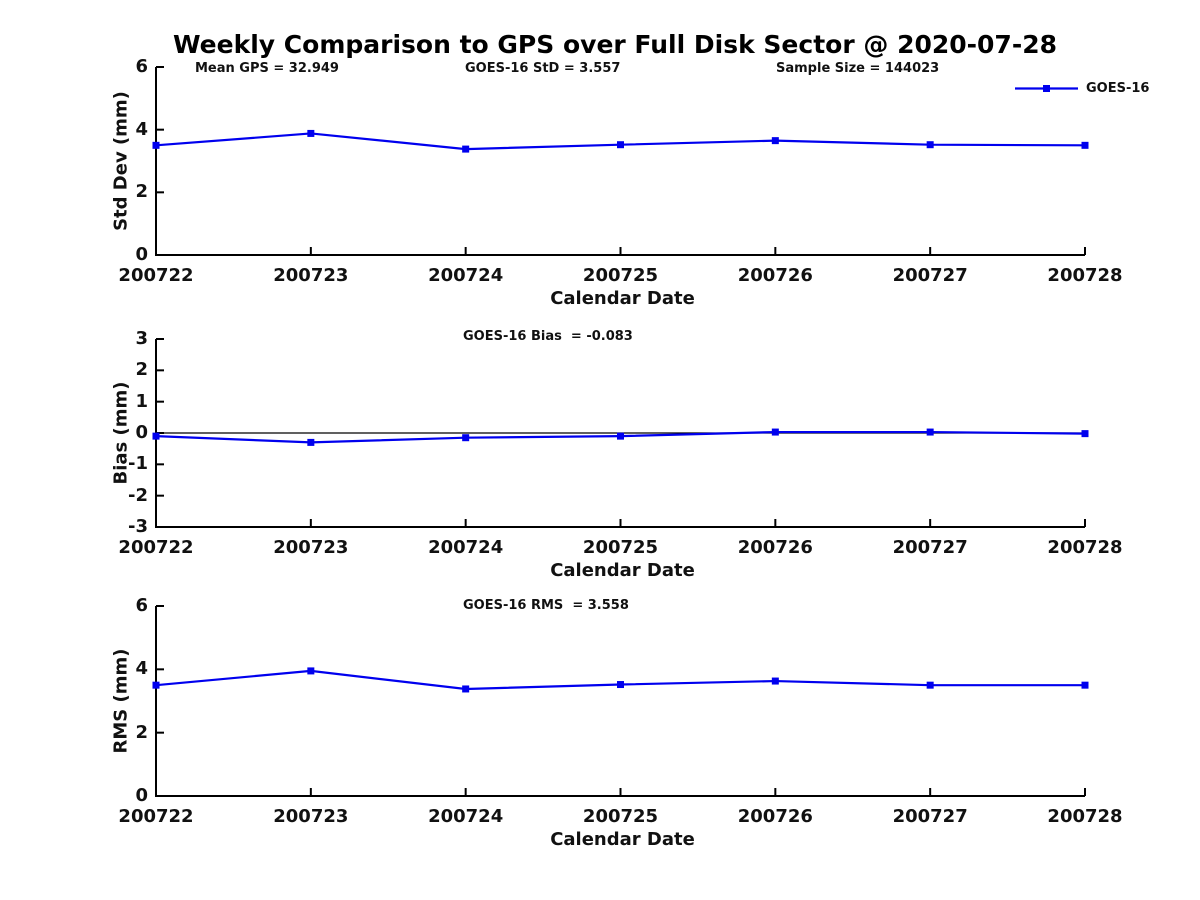  Describe the element at coordinates (622, 839) in the screenshot. I see `x-axis-label-3: Calendar Date` at that location.